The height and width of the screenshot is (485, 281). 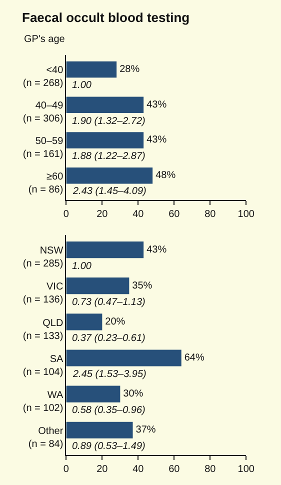 I want to click on data-label: 37%, so click(x=146, y=430).